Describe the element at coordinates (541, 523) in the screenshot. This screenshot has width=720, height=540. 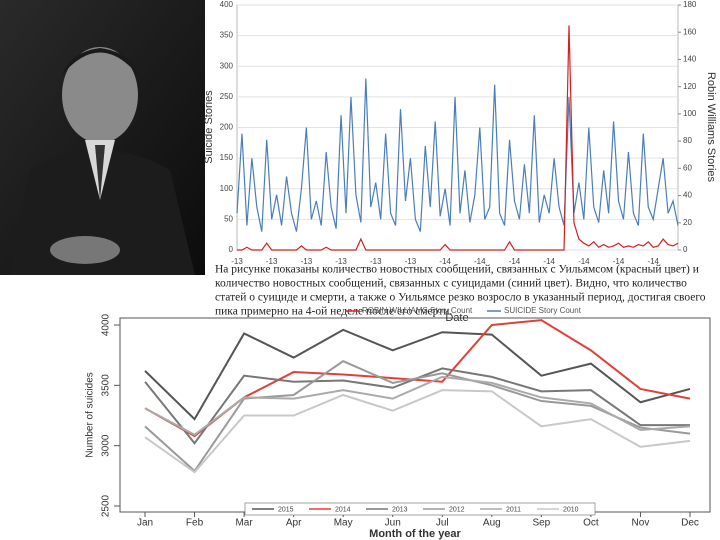
I see `x-tick-label: Sep` at that location.